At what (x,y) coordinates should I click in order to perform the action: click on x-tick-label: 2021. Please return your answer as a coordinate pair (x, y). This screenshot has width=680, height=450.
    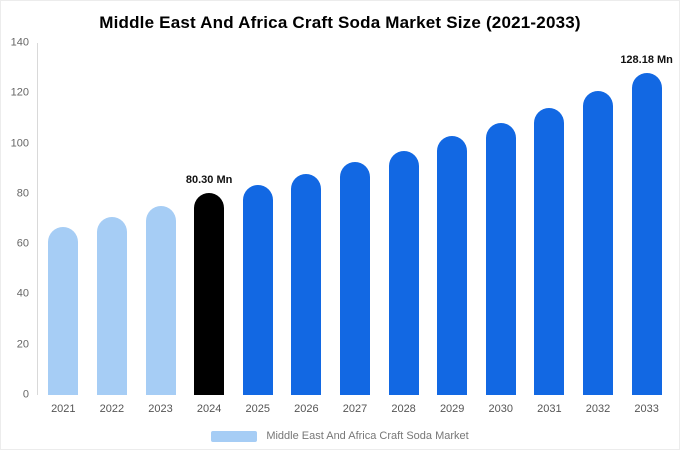
    Looking at the image, I should click on (63, 409).